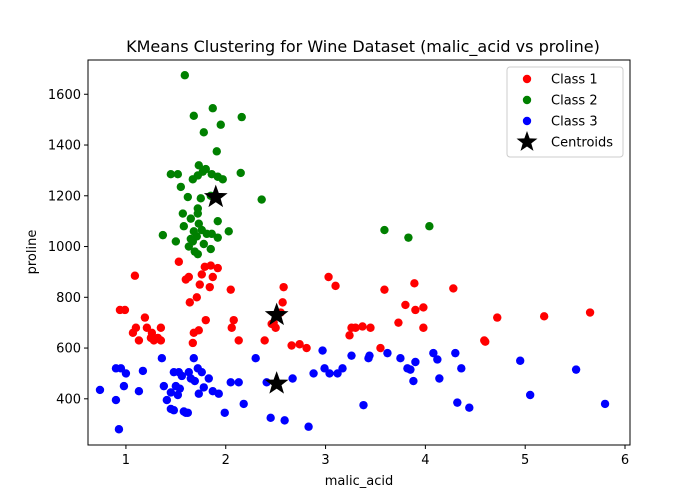 The image size is (700, 500). Describe the element at coordinates (325, 460) in the screenshot. I see `x-tick-label: 3` at that location.